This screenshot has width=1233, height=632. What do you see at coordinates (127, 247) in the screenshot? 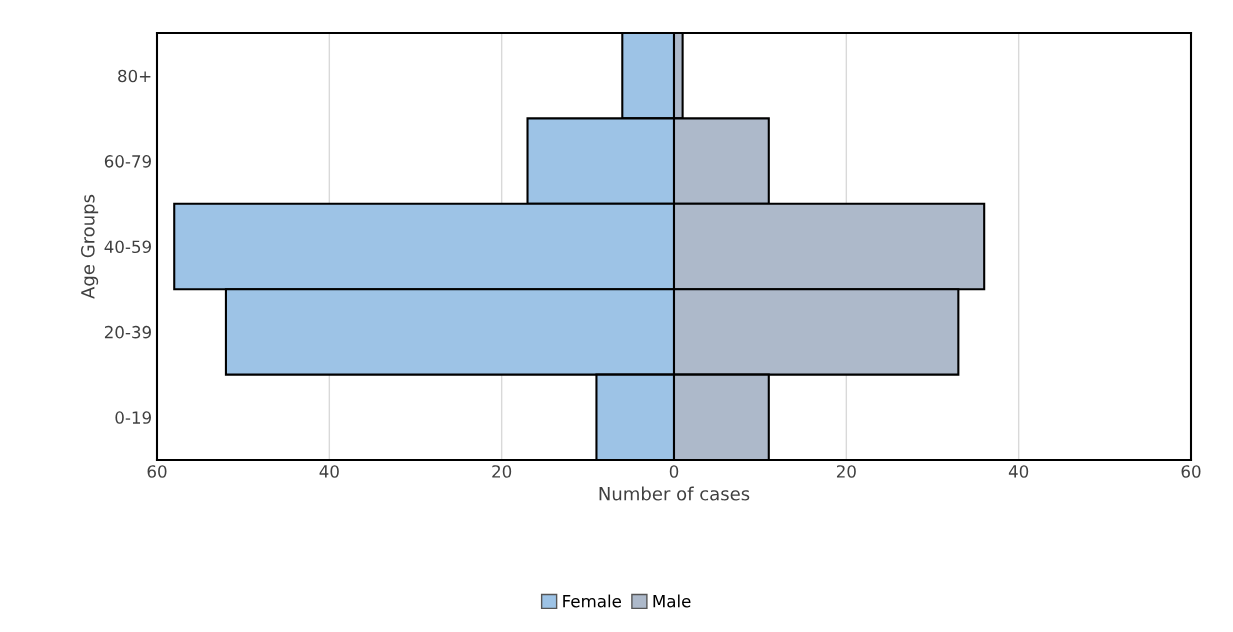
I see `y-tick-label: 40-59` at bounding box center [127, 247].